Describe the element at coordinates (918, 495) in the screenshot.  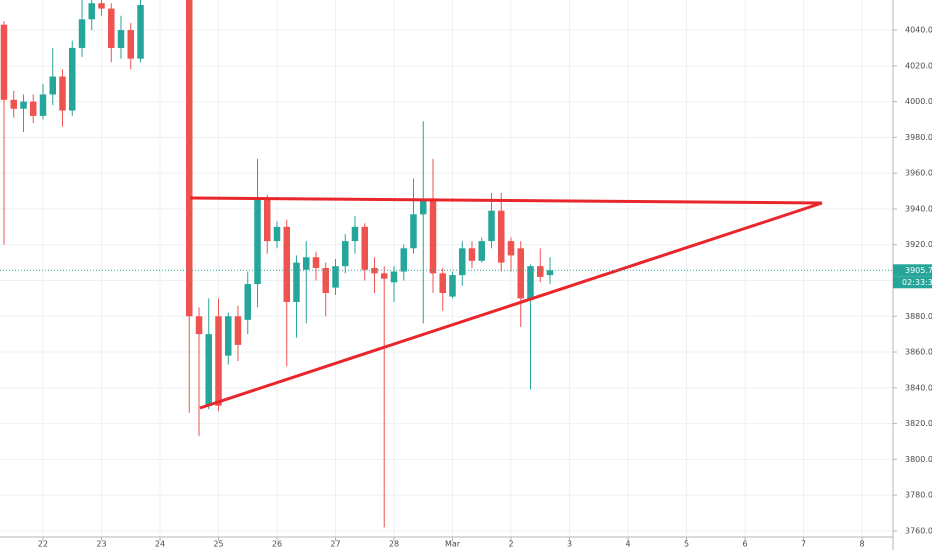
I see `y-tick-label: 3780.0` at that location.